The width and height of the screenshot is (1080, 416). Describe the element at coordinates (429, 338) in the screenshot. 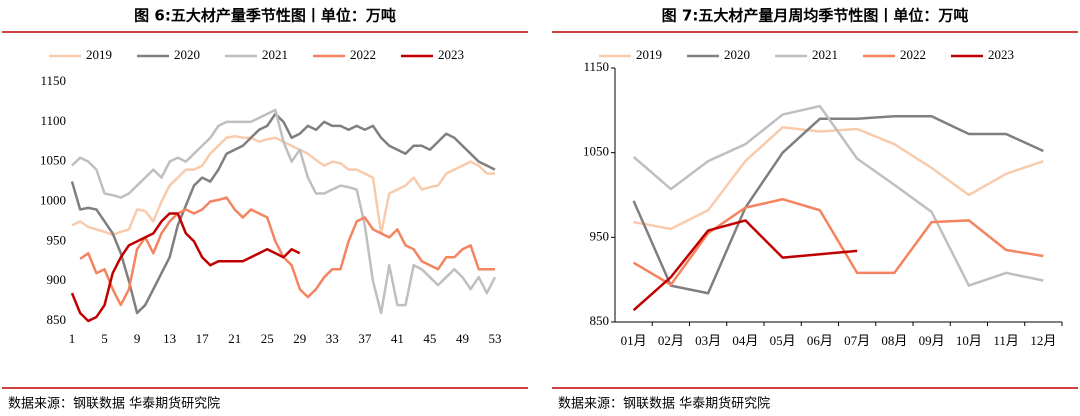

I see `x-tick-label: 45` at that location.